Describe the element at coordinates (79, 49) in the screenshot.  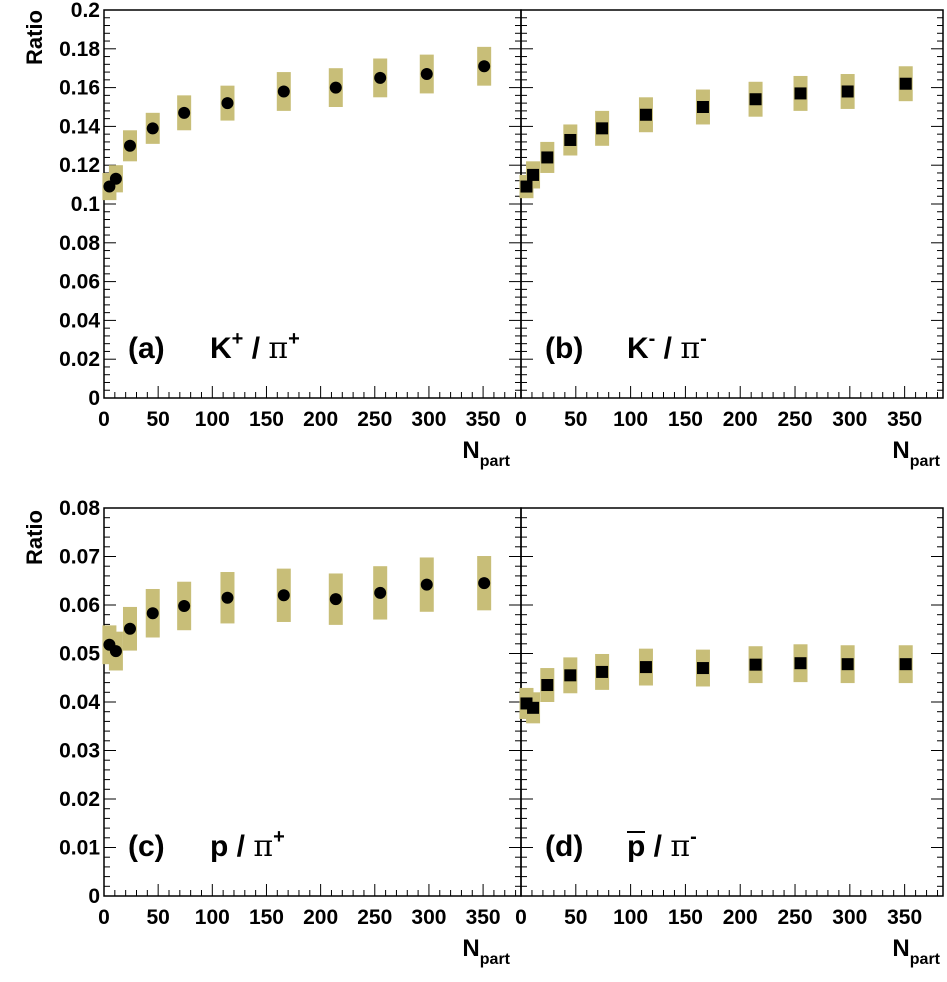
I see `y-tick-label: 0.18` at that location.